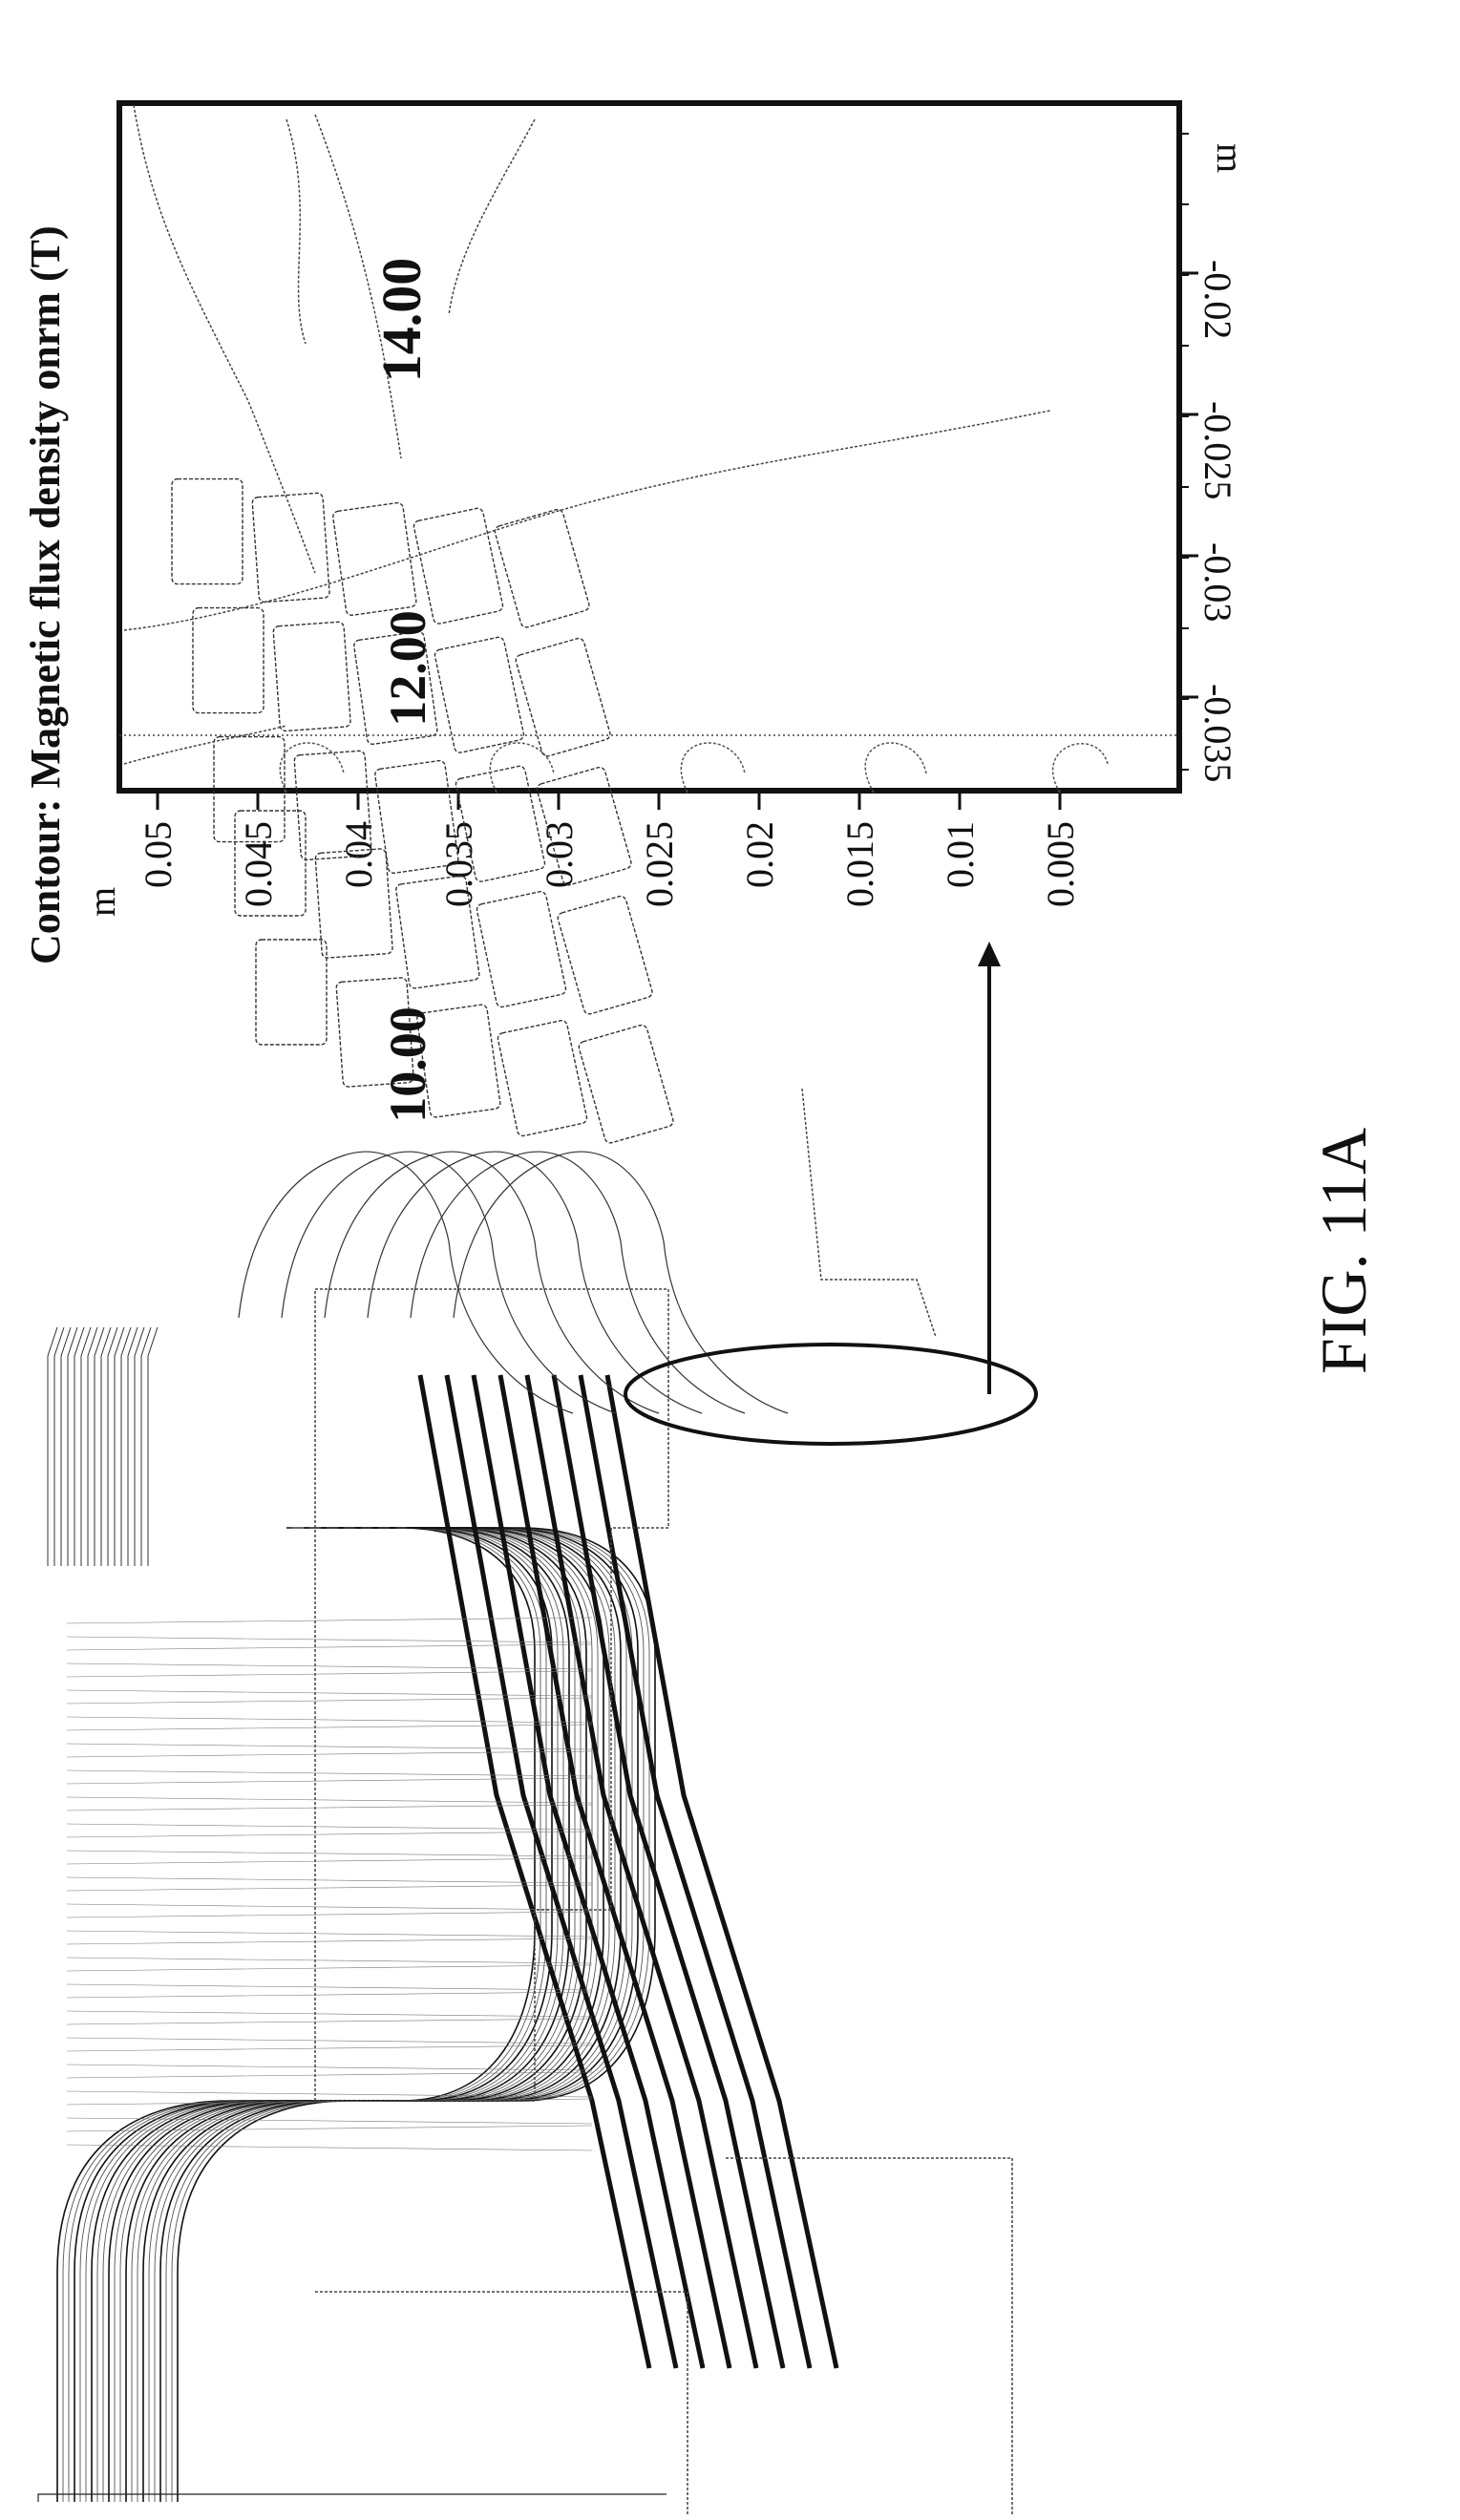 Image resolution: width=1460 pixels, height=2520 pixels. What do you see at coordinates (759, 854) in the screenshot?
I see `y-axis-tick-label: 0.02` at bounding box center [759, 854].